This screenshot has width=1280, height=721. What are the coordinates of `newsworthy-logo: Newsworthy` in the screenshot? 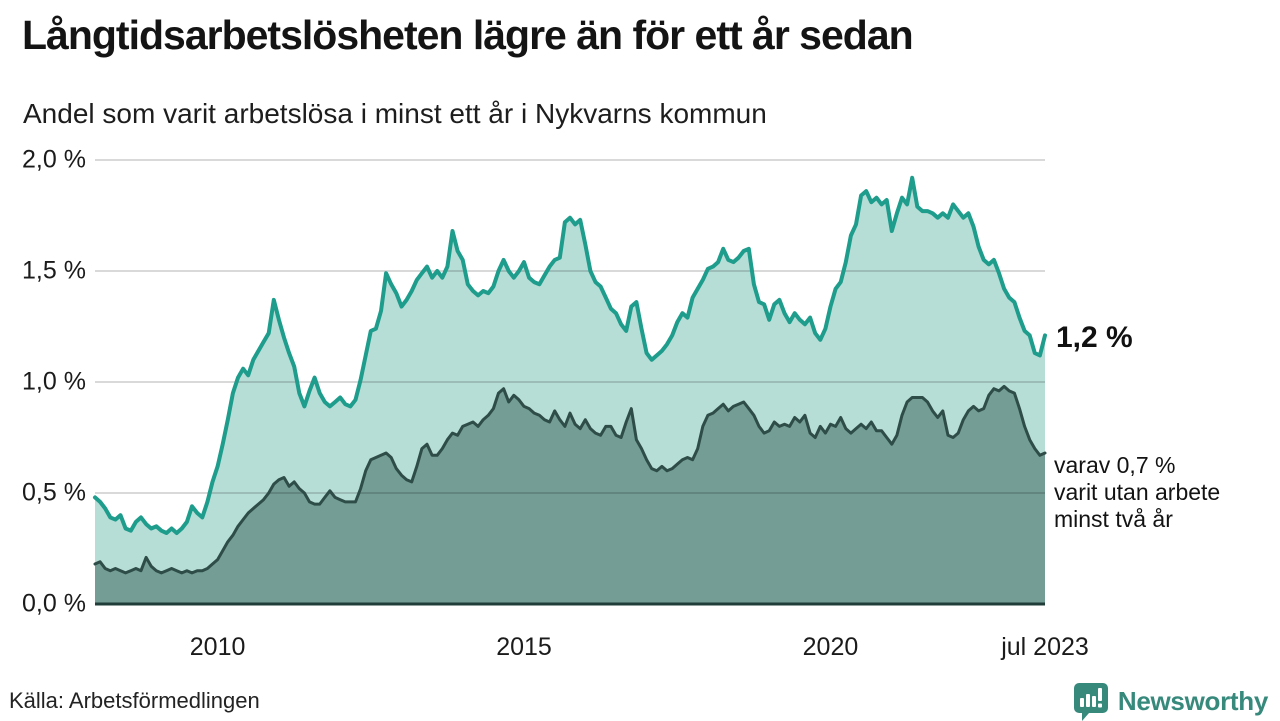 It's located at (1170, 701).